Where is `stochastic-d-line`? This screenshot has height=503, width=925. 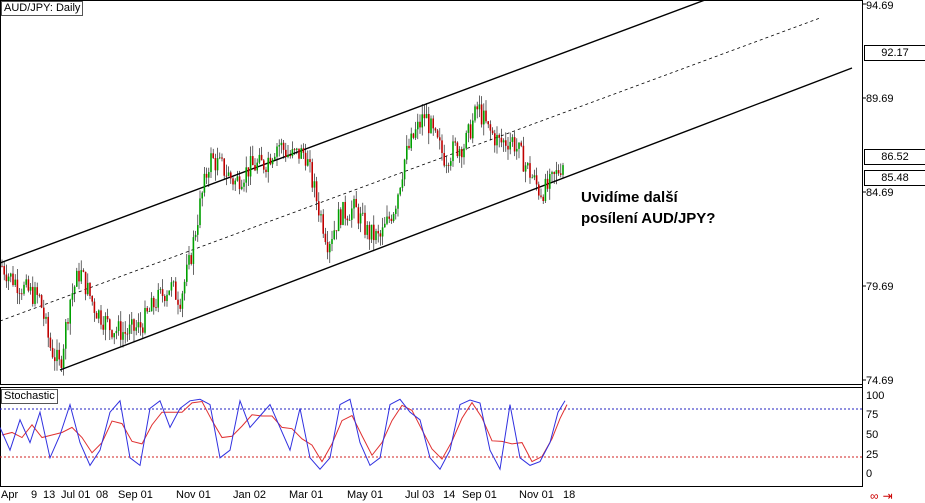 stochastic-d-line is located at coordinates (284, 432).